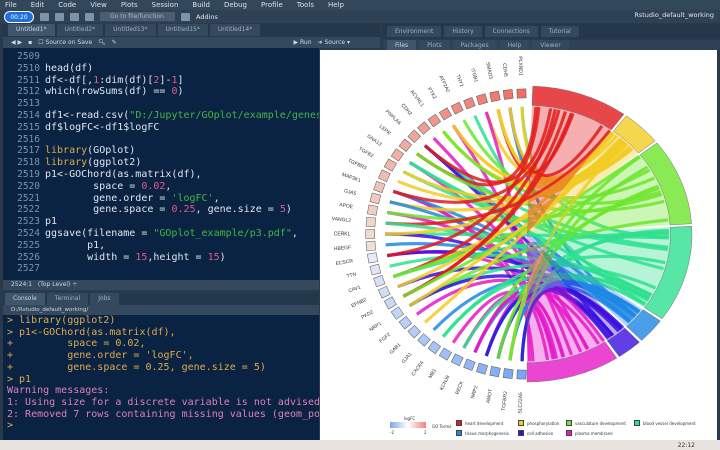 Image resolution: width=720 pixels, height=450 pixels. What do you see at coordinates (365, 152) in the screenshot?
I see `gene-label: TGFB2` at bounding box center [365, 152].